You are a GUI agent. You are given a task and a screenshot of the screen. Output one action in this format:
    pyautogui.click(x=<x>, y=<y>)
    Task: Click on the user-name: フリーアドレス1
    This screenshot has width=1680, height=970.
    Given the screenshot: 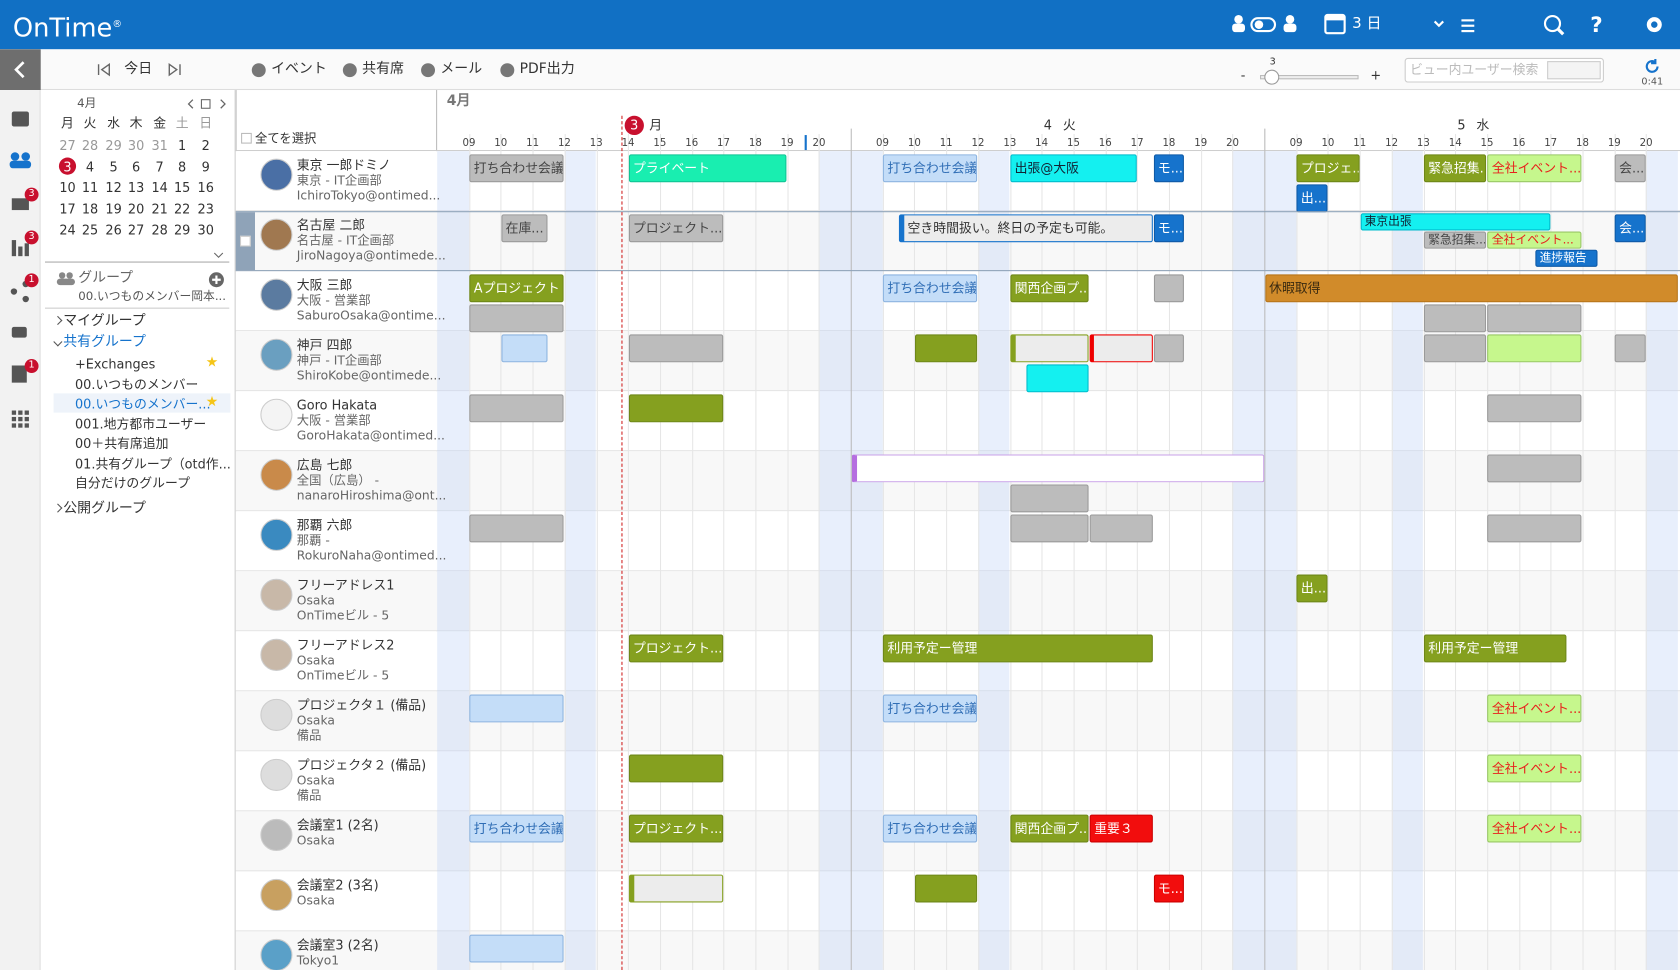 What is the action you would take?
    pyautogui.click(x=345, y=585)
    